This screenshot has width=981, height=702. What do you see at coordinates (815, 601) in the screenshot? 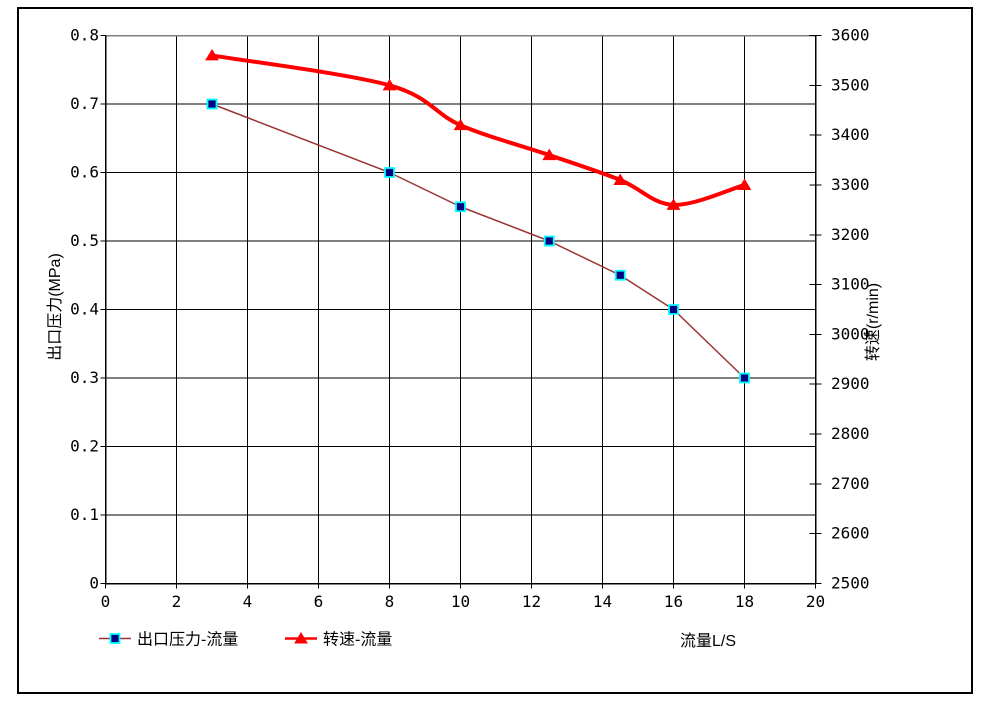
I see `x-tick-label: 20` at bounding box center [815, 601].